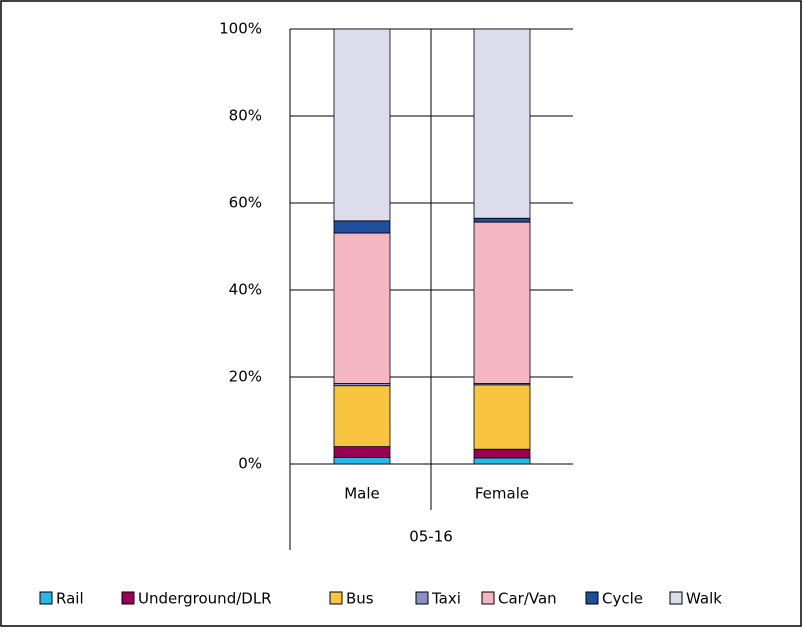  What do you see at coordinates (362, 494) in the screenshot?
I see `x-tick-label: Male` at bounding box center [362, 494].